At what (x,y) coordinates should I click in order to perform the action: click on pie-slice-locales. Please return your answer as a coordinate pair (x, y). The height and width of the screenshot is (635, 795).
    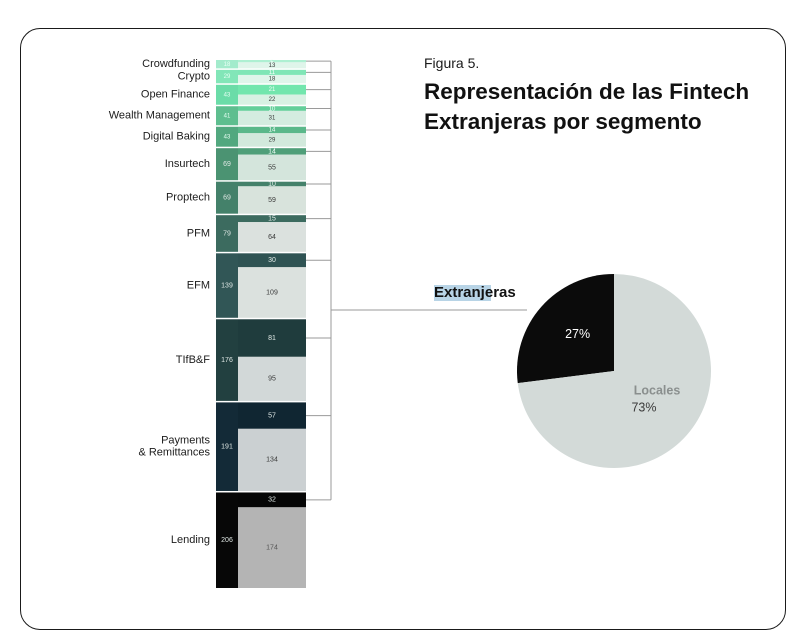
    Looking at the image, I should click on (614, 371).